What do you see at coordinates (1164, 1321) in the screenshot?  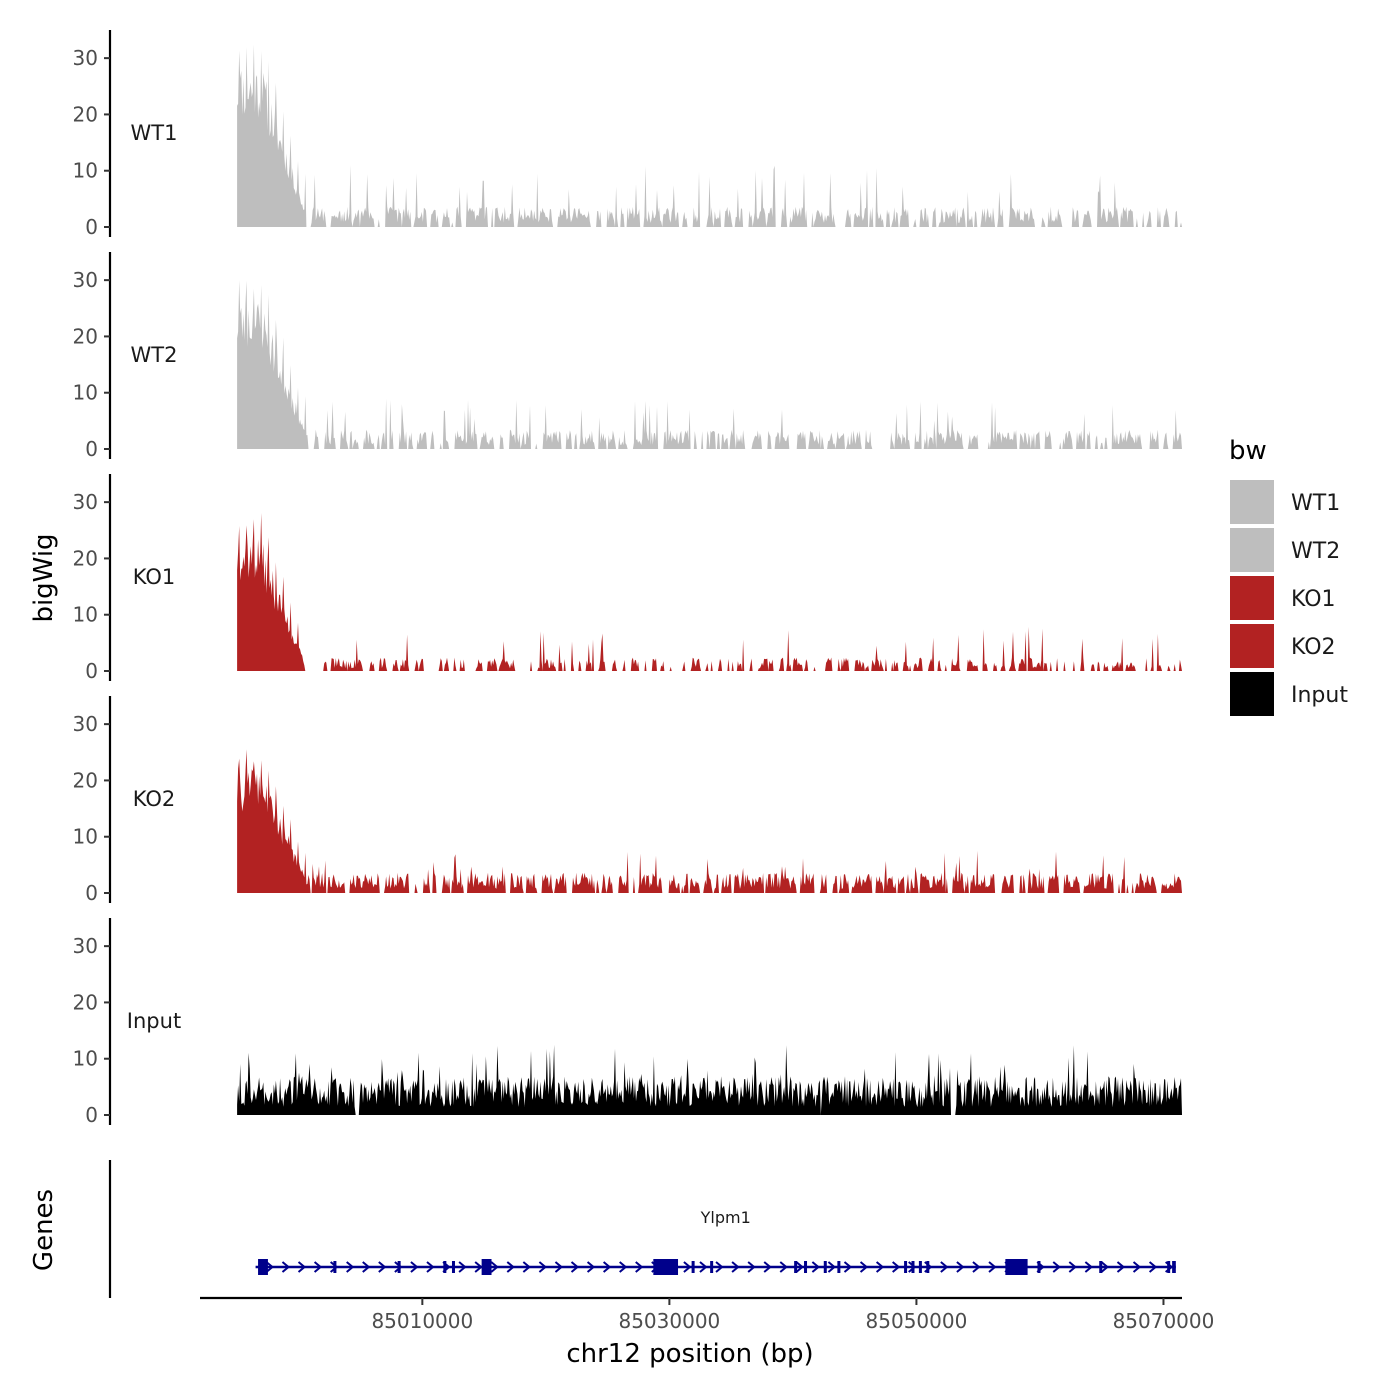 I see `x-tick-label: 85070000` at bounding box center [1164, 1321].